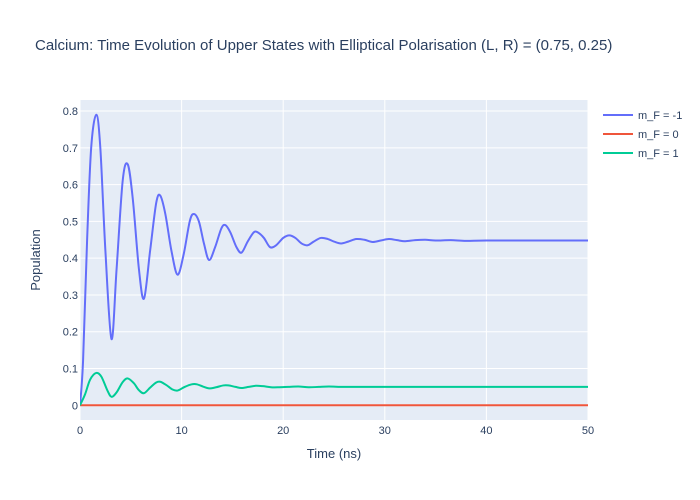  I want to click on x-tick-label: 30, so click(385, 431).